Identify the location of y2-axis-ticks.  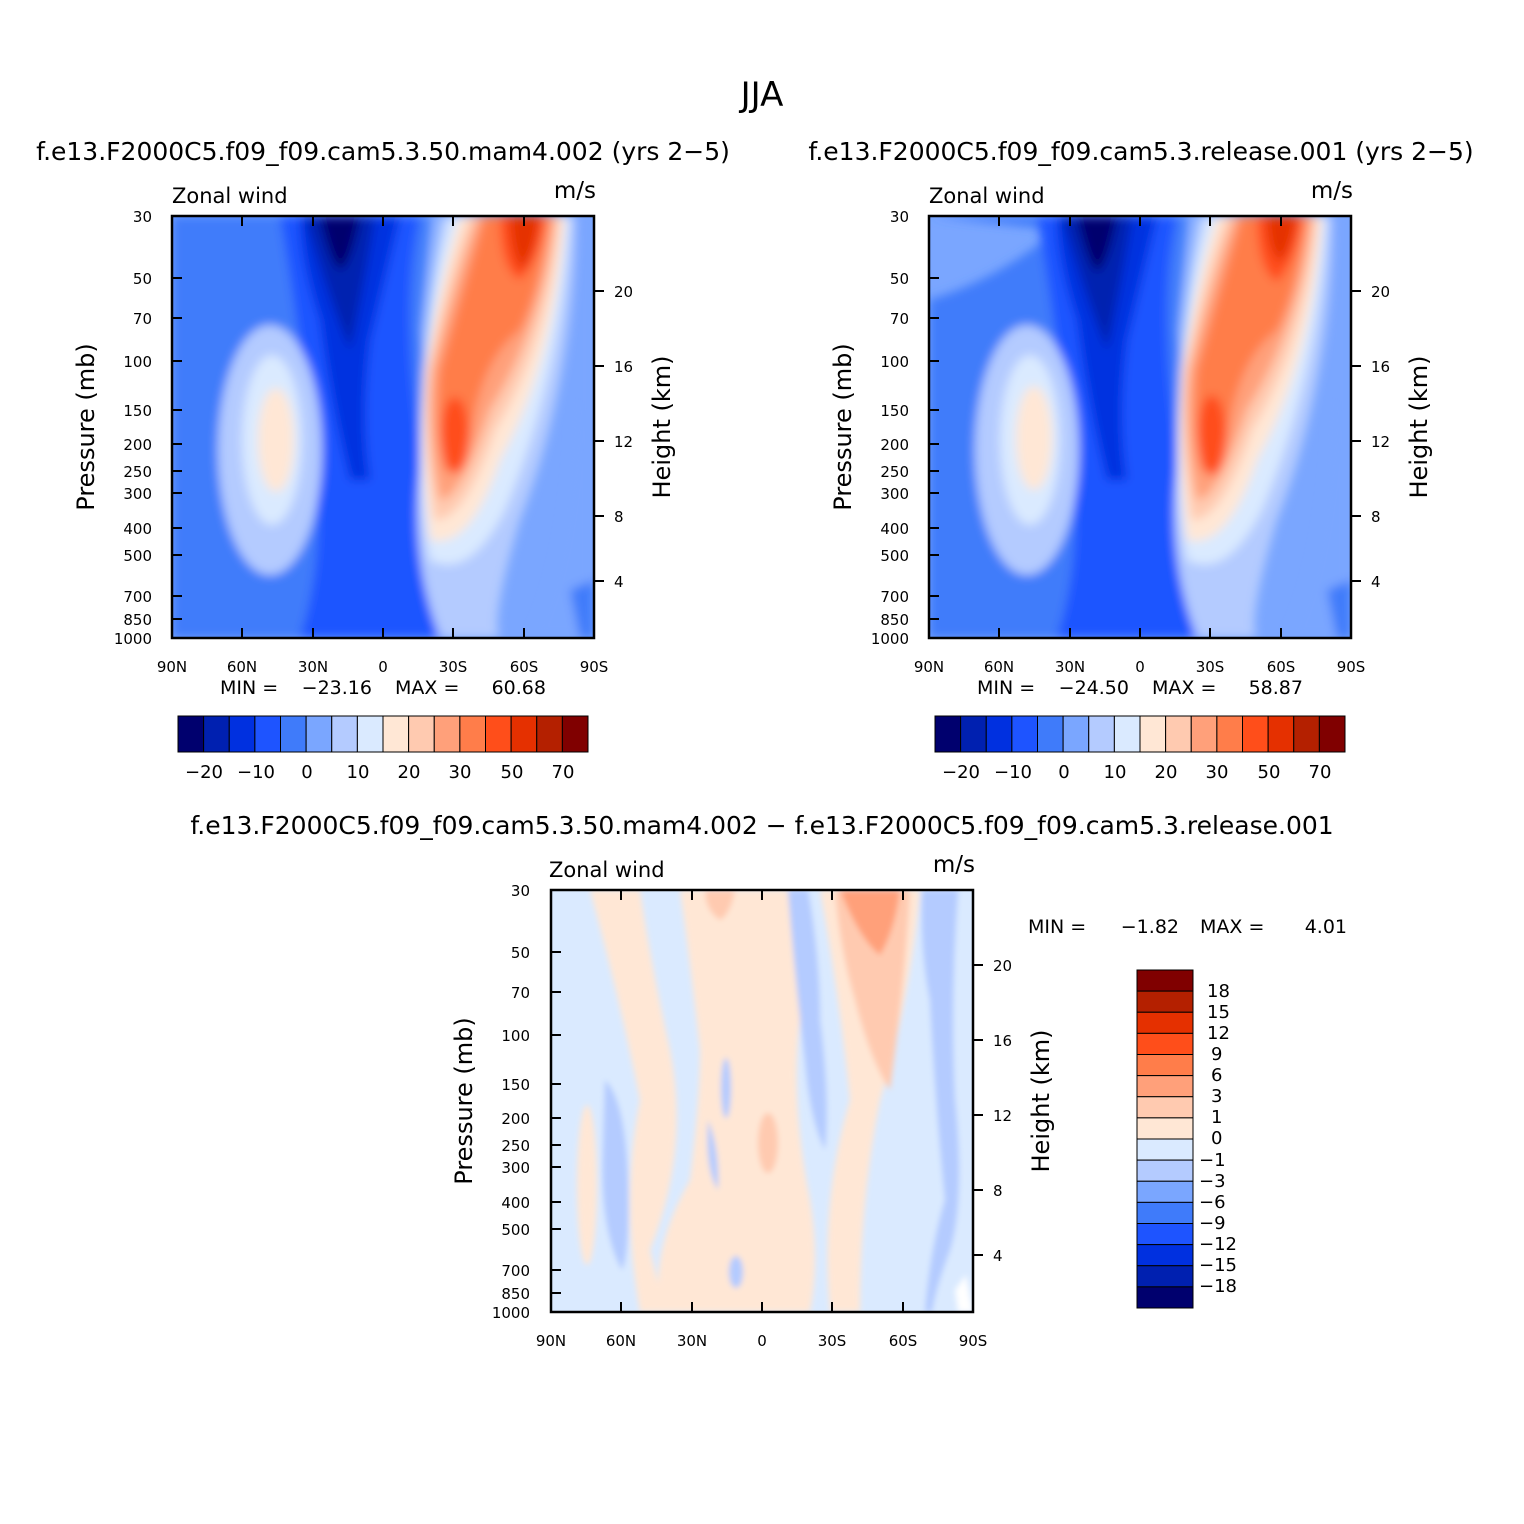
(599, 436).